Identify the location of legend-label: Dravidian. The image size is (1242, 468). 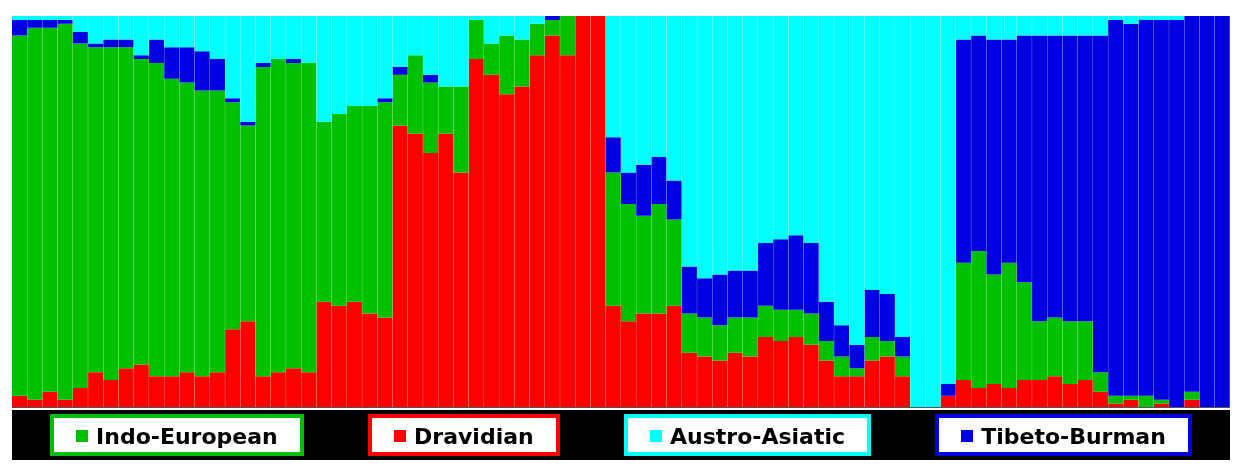
(474, 435).